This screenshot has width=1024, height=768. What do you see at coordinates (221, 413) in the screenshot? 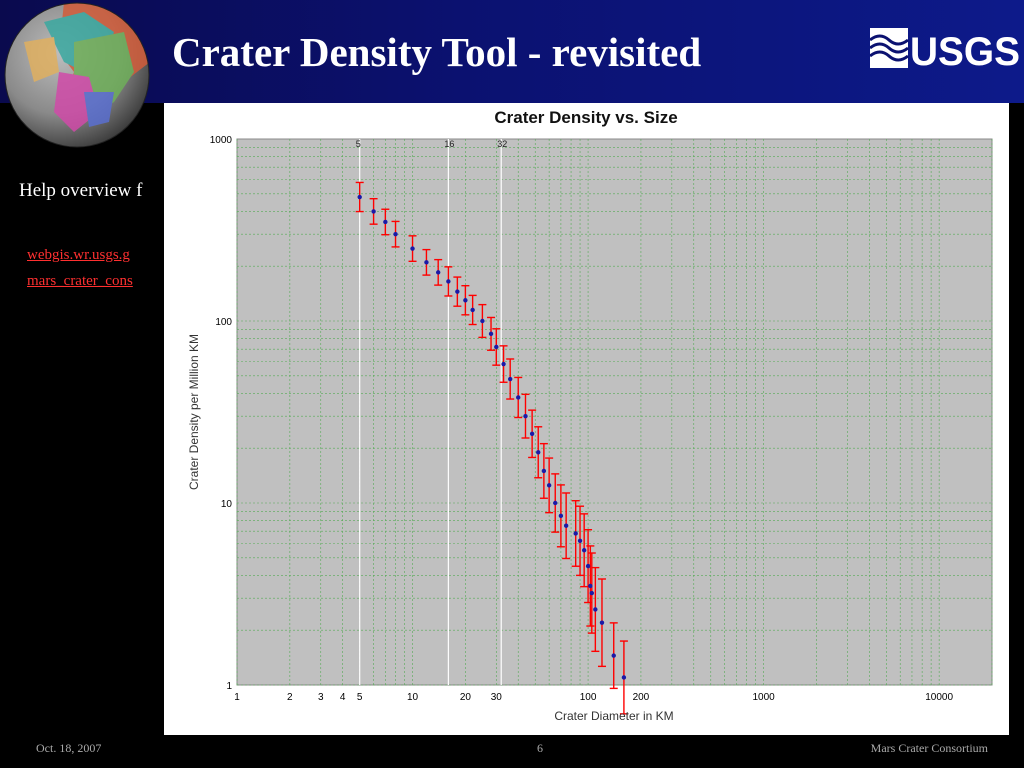
I see `y-tick-labels: 1 10 100 1000` at bounding box center [221, 413].